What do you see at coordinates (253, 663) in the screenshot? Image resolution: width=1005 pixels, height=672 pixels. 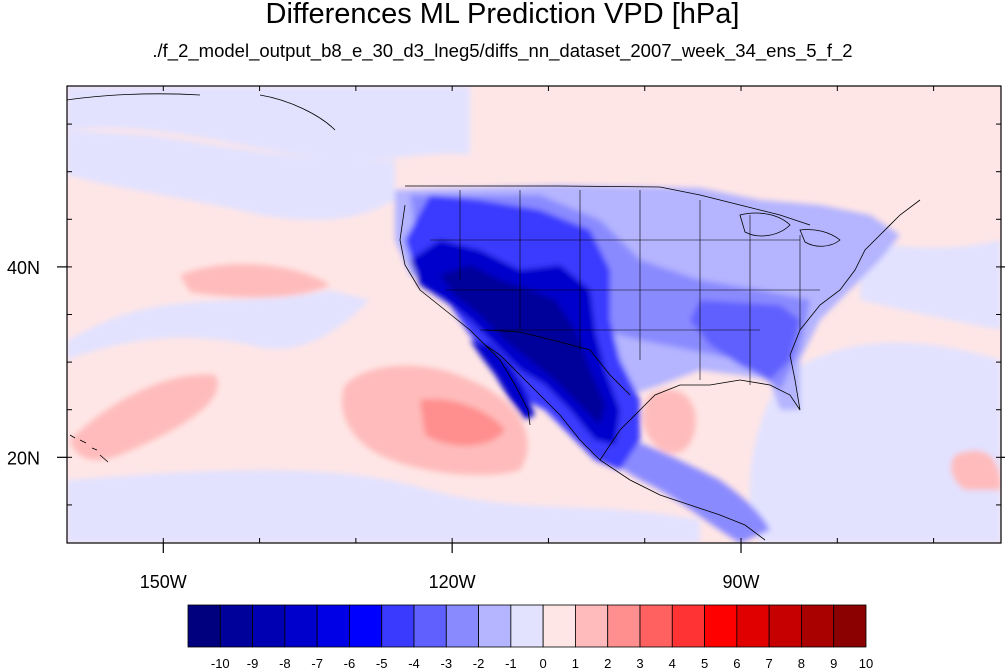 I see `colorbar-label: -9` at bounding box center [253, 663].